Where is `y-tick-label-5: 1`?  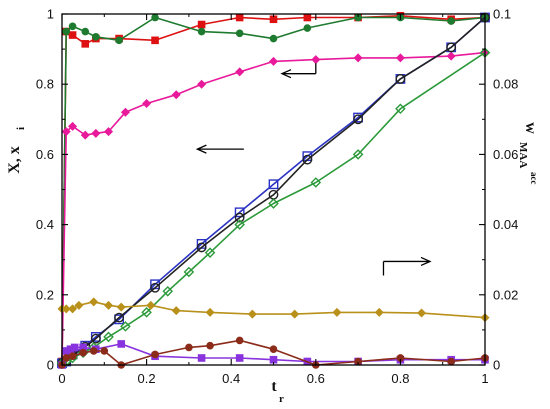 y-tick-label-5: 1 is located at coordinates (50, 14).